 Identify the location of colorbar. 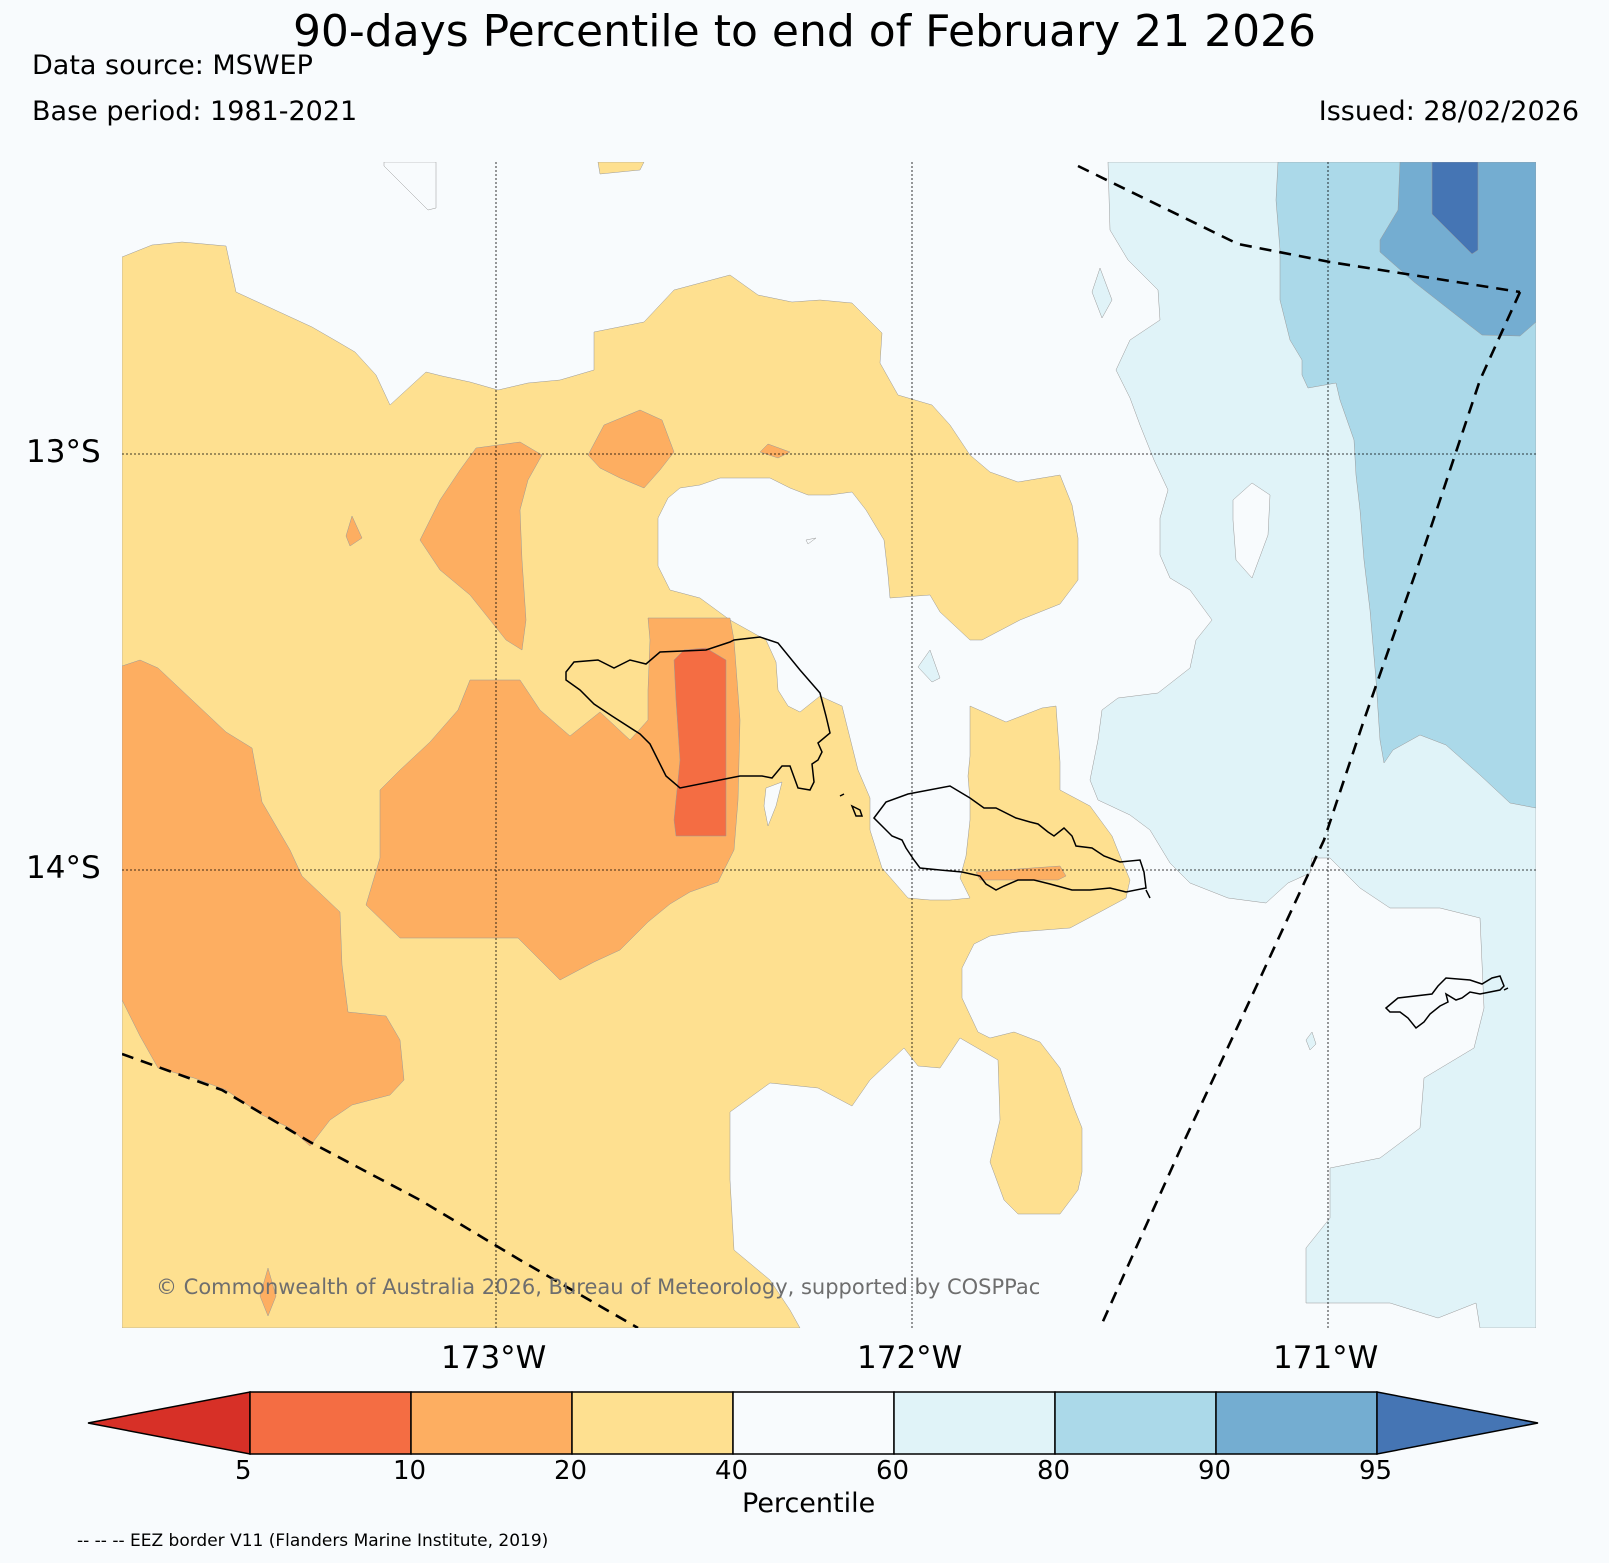
(813, 1423).